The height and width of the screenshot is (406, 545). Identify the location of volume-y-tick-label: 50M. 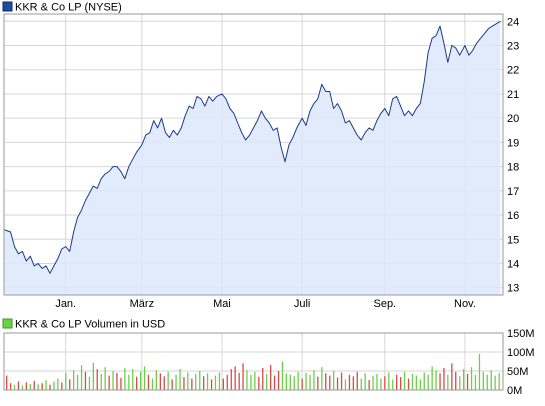
(517, 372).